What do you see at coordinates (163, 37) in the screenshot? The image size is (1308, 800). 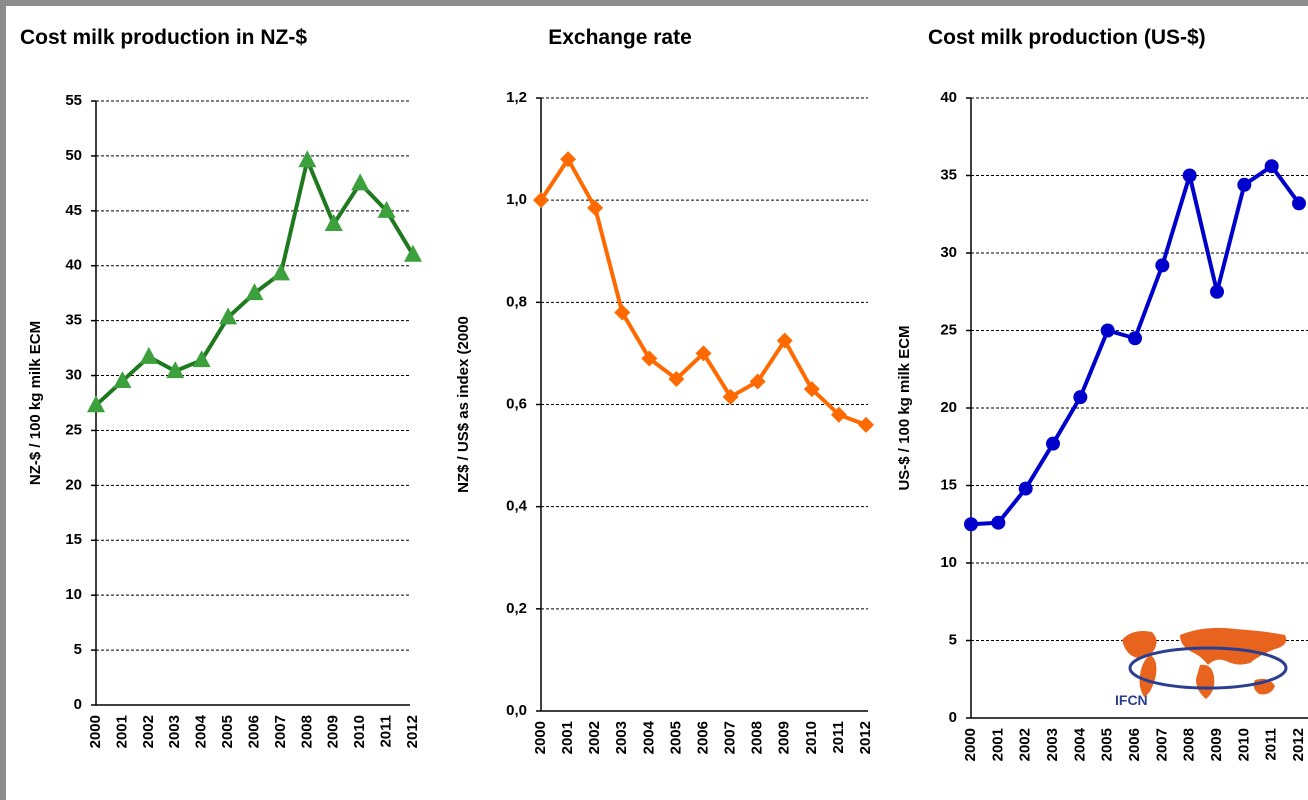 I see `chart-title: Cost milk production in NZ-$` at bounding box center [163, 37].